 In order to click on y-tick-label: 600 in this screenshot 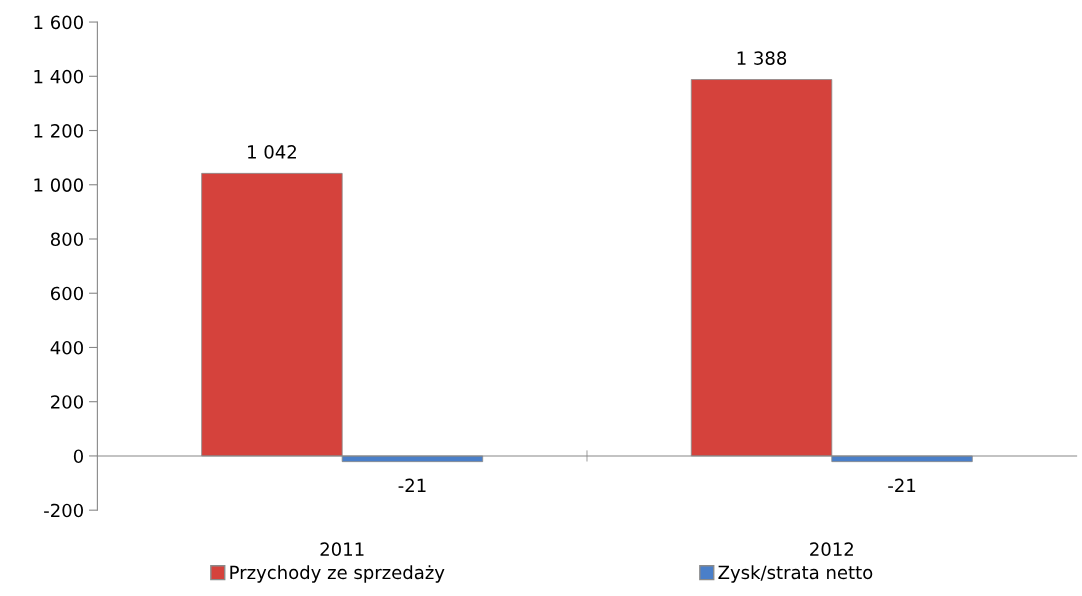, I will do `click(66, 293)`.